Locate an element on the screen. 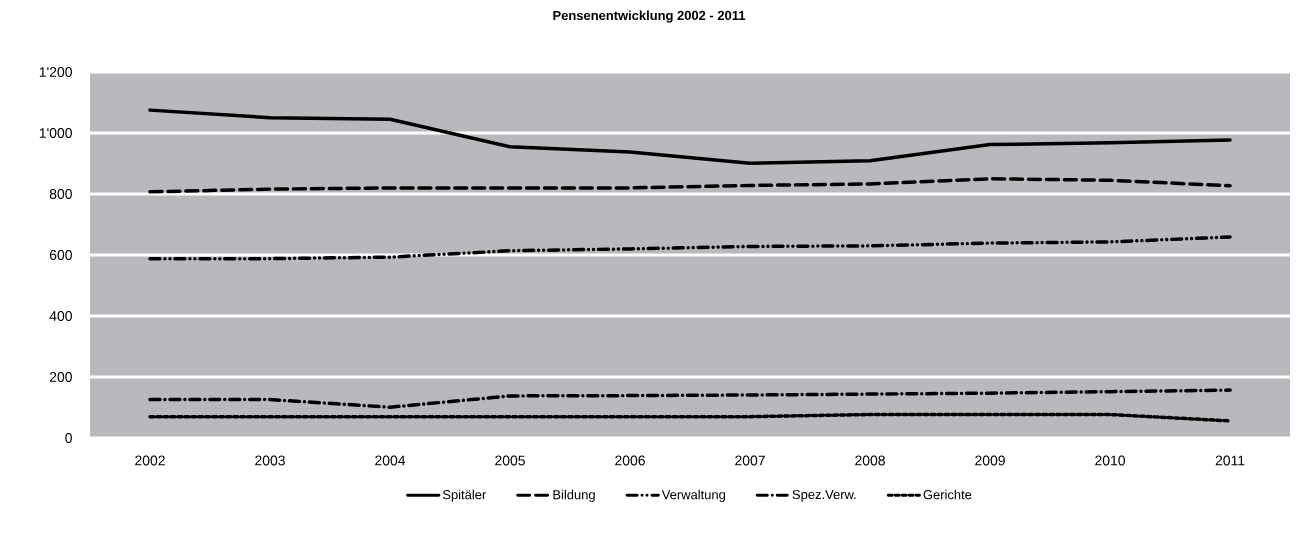  y-tick-label: 200 is located at coordinates (60, 377).